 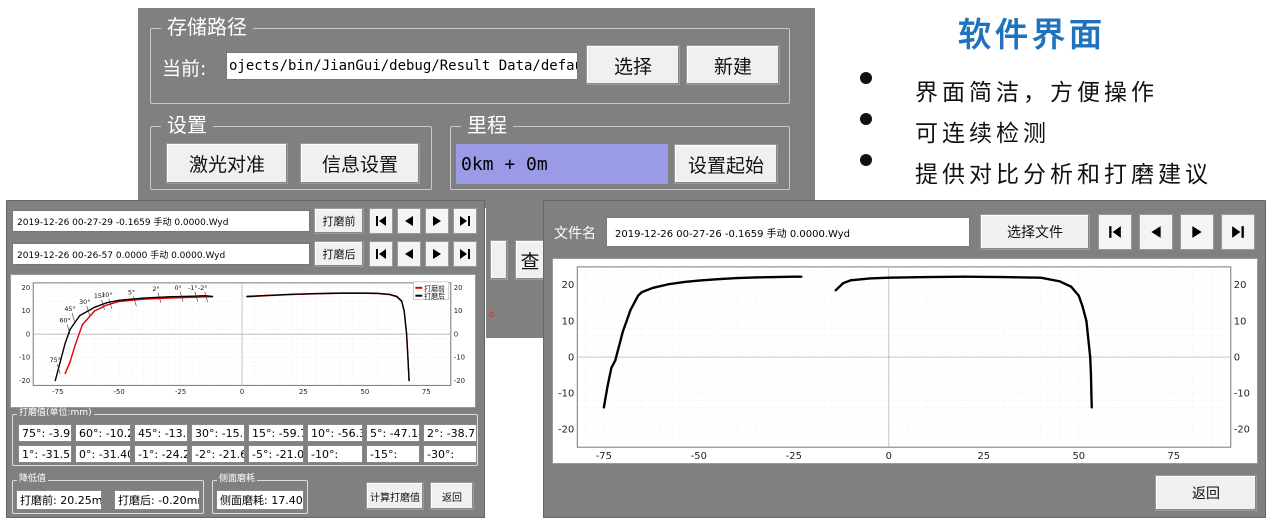 What do you see at coordinates (64, 320) in the screenshot?
I see `angle-label: 60°` at bounding box center [64, 320].